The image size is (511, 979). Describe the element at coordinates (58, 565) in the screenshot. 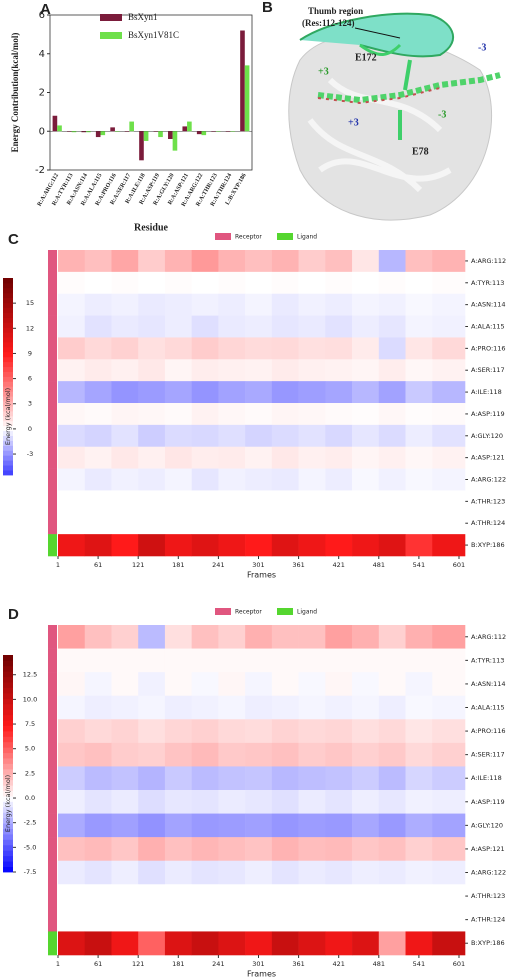

I see `x-tick-label: 1` at that location.